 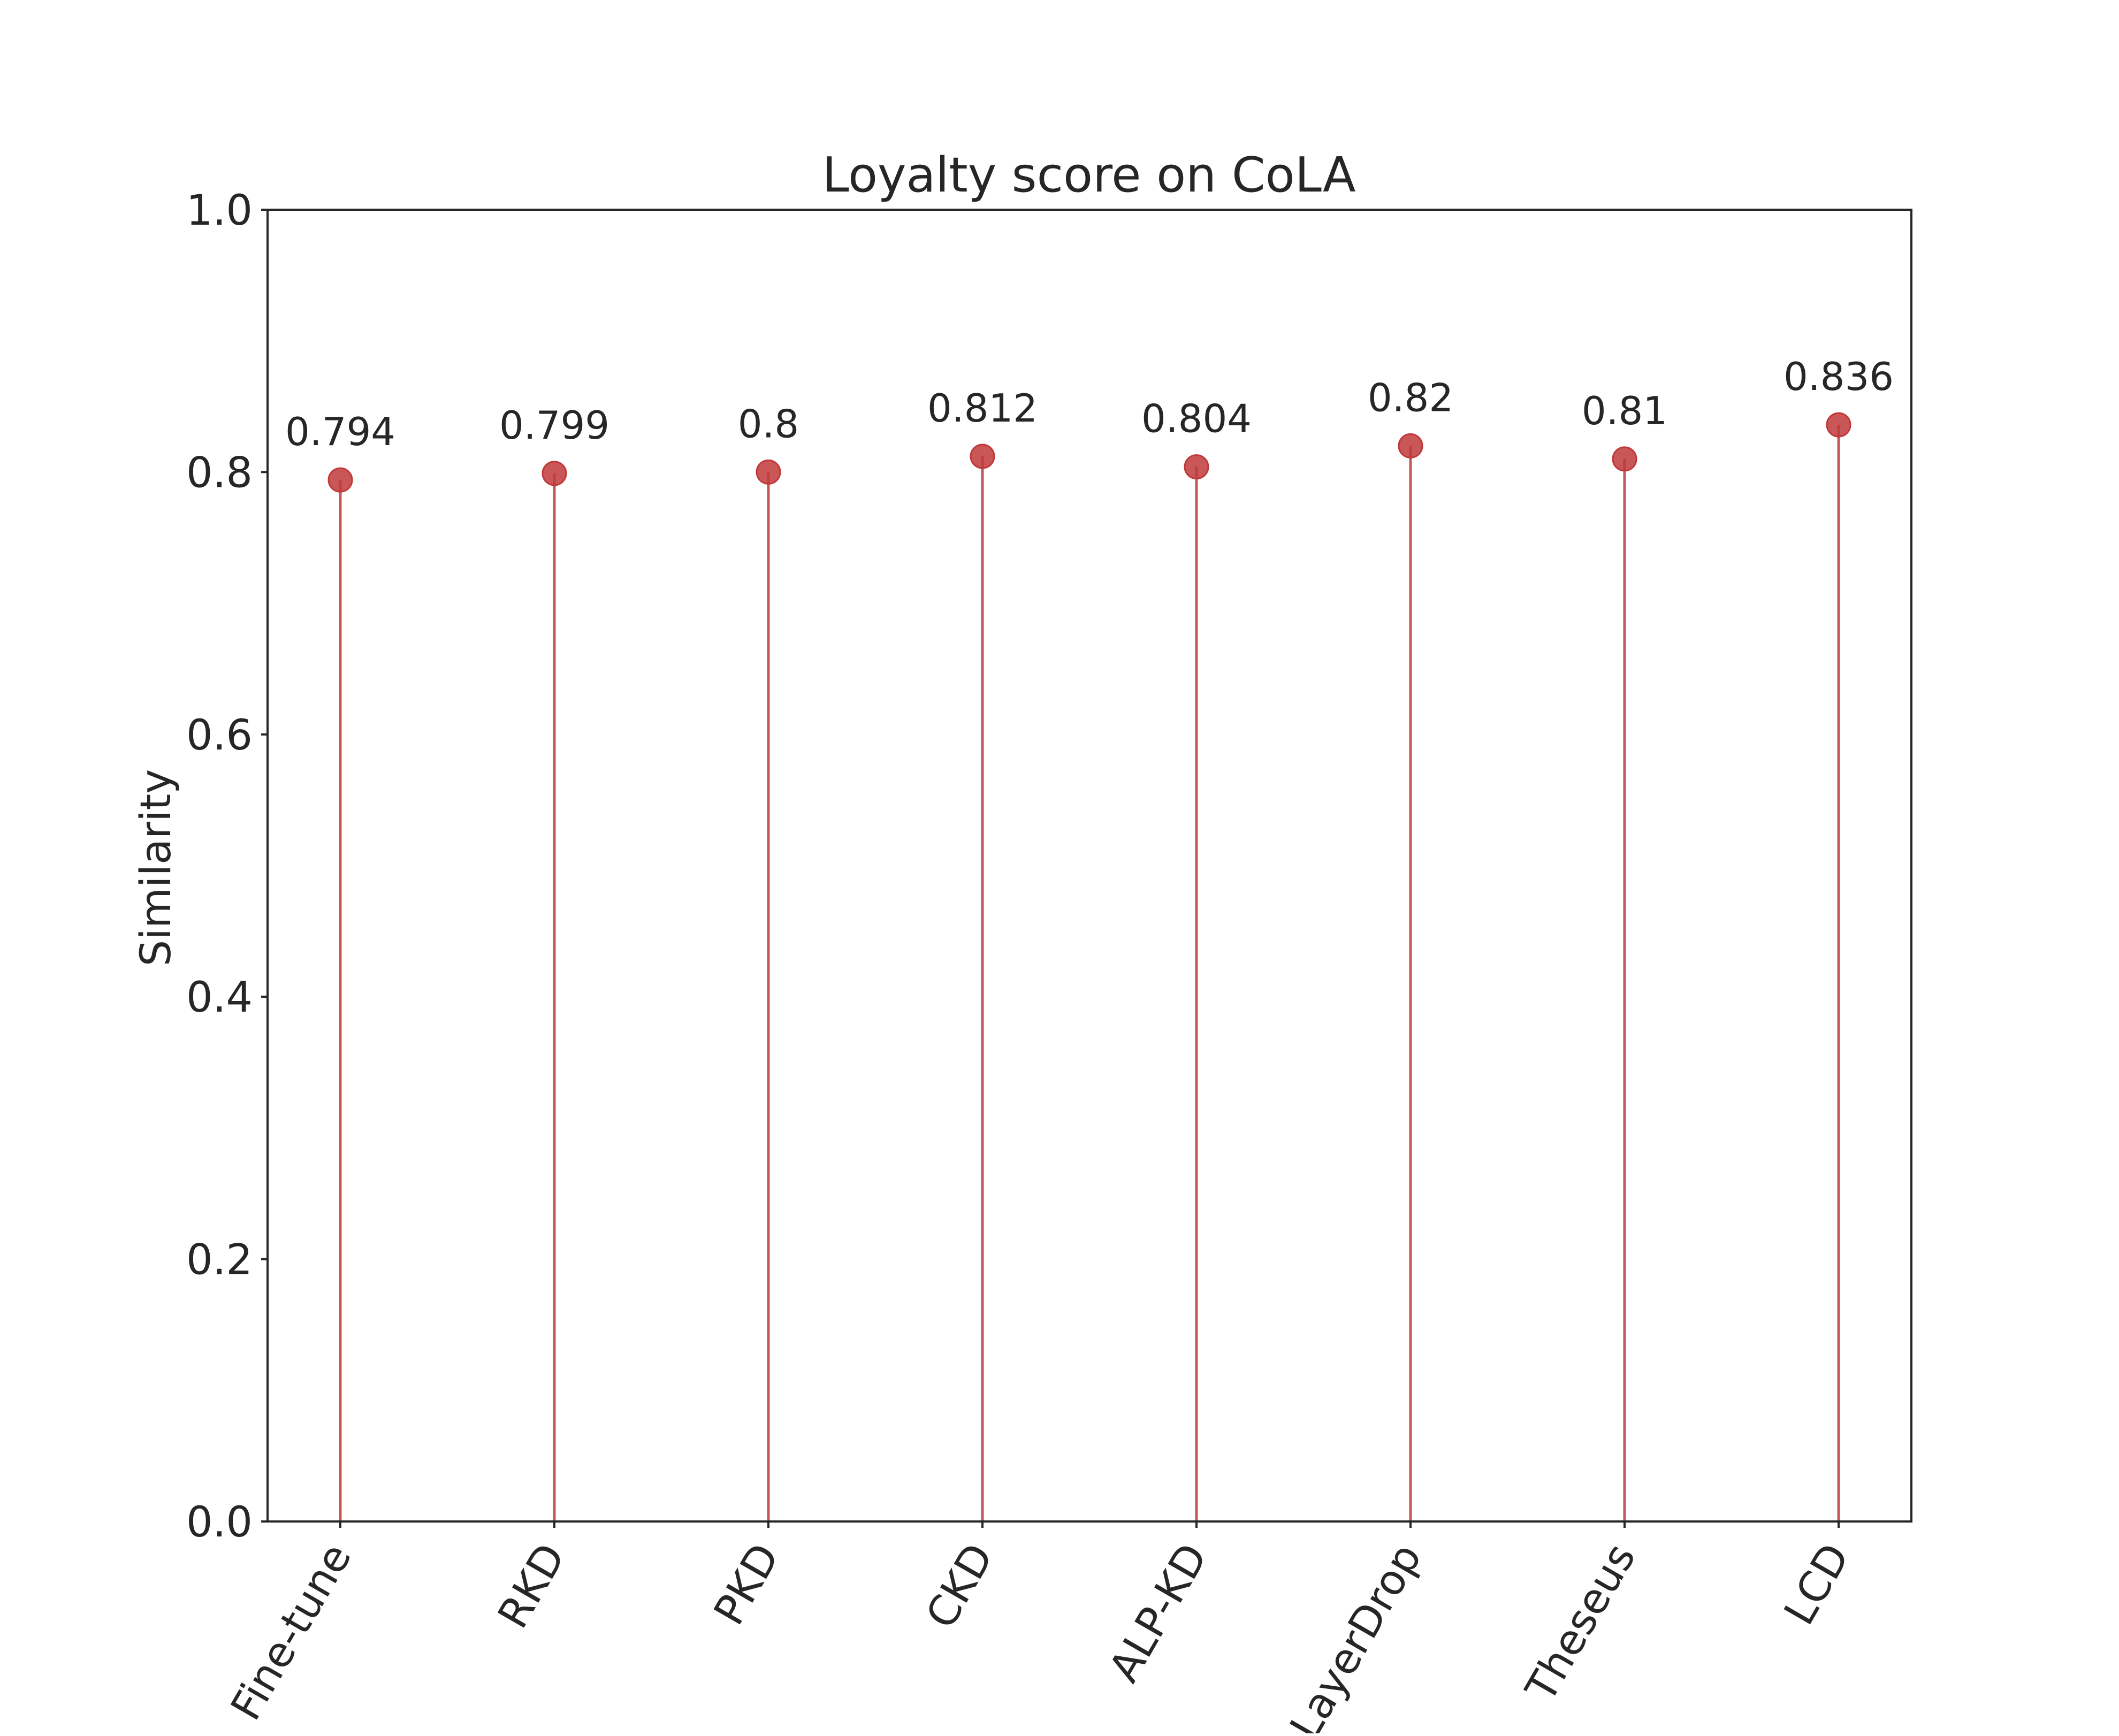 What do you see at coordinates (1196, 418) in the screenshot?
I see `data-label: 0.804` at bounding box center [1196, 418].